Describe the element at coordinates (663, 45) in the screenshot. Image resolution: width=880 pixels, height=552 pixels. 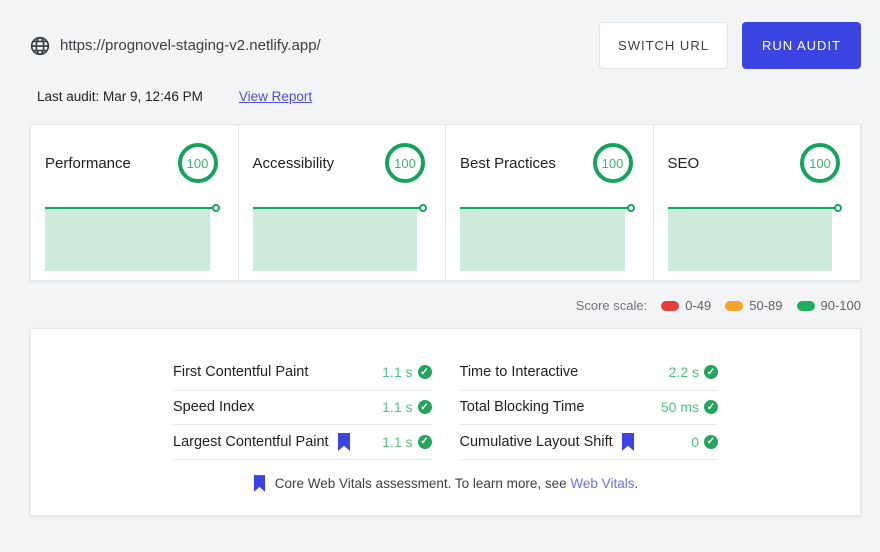
I see `switch-url-button: SWITCH URL` at that location.